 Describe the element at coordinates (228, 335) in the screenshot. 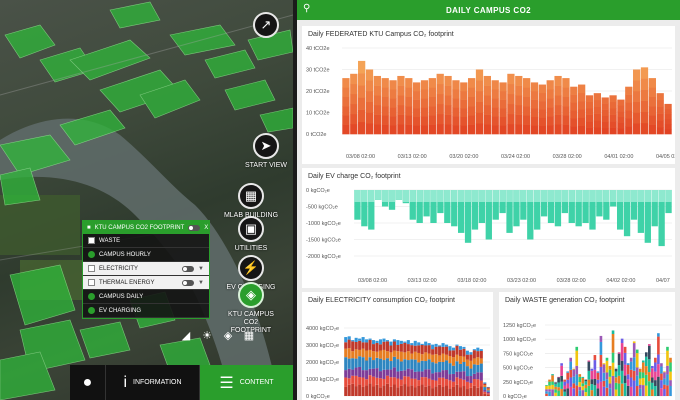

I see `layers-toggle-icon: ◈` at that location.